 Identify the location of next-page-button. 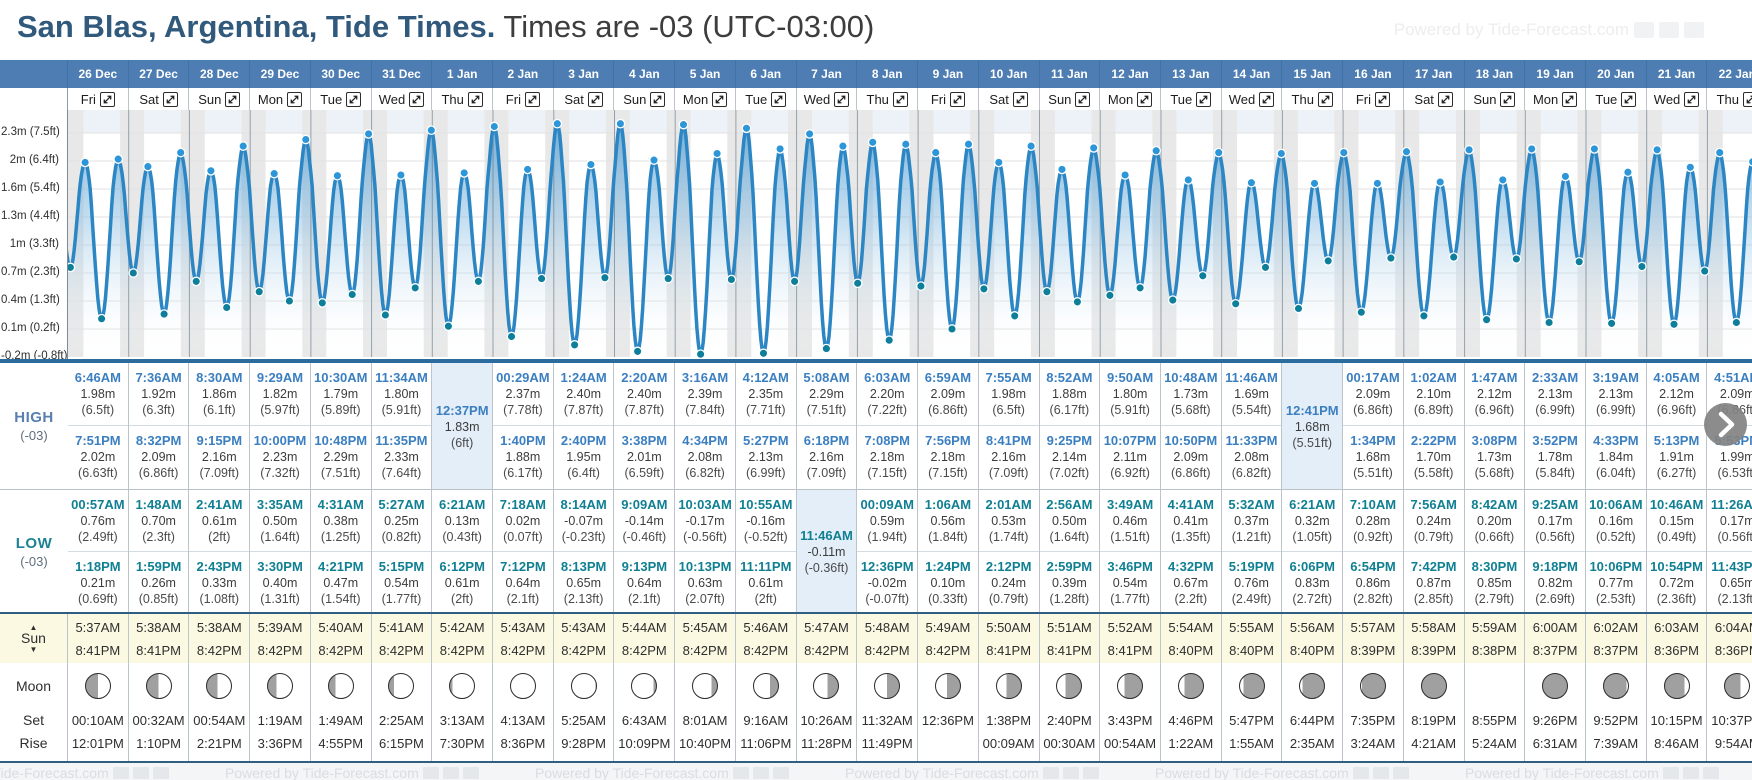
(1725, 424).